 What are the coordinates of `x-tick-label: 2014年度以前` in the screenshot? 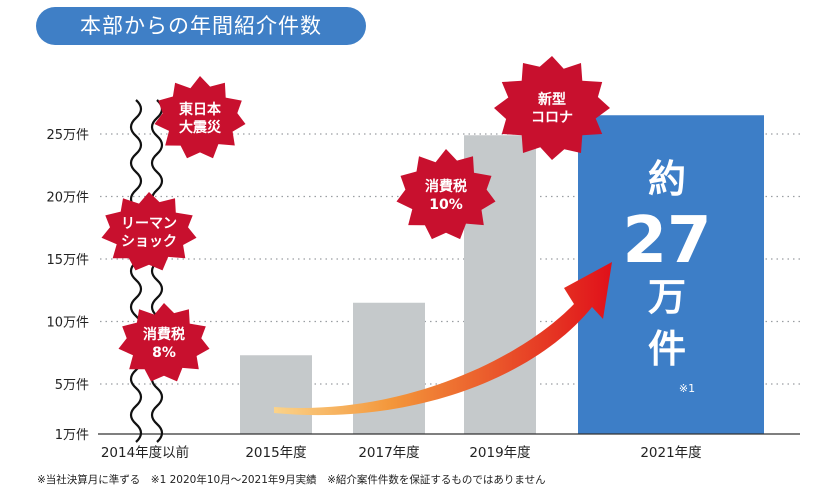 It's located at (145, 452).